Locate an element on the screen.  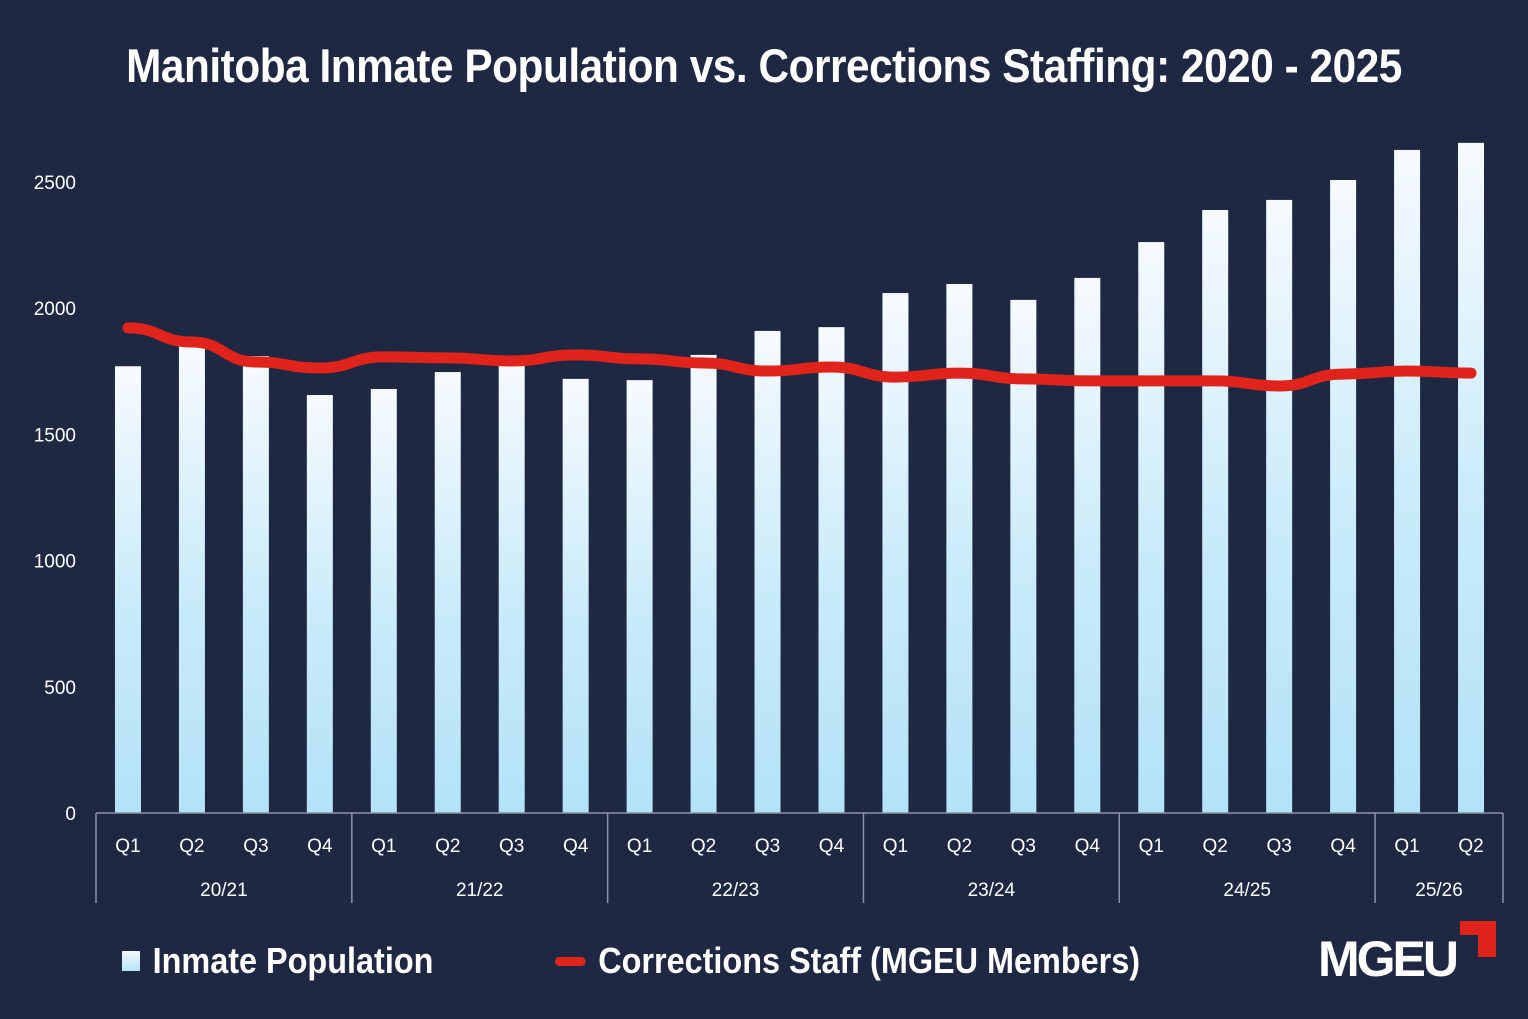
x-group-label: 20/21 is located at coordinates (224, 890).